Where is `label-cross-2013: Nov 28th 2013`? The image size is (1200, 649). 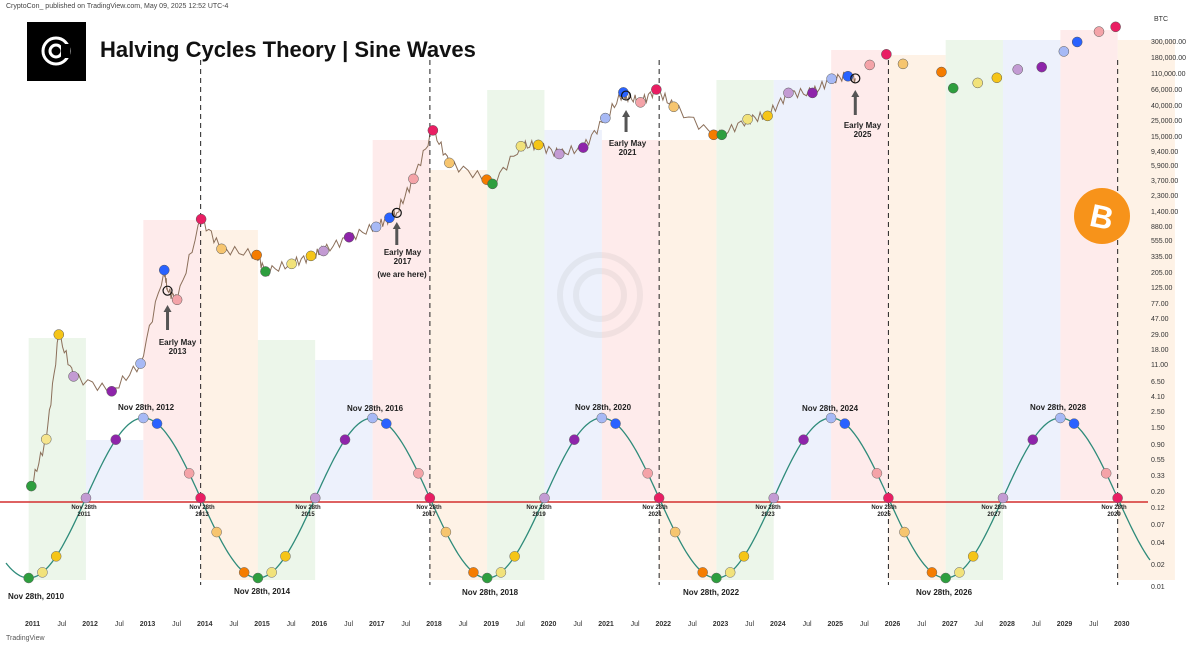 label-cross-2013: Nov 28th 2013 is located at coordinates (202, 511).